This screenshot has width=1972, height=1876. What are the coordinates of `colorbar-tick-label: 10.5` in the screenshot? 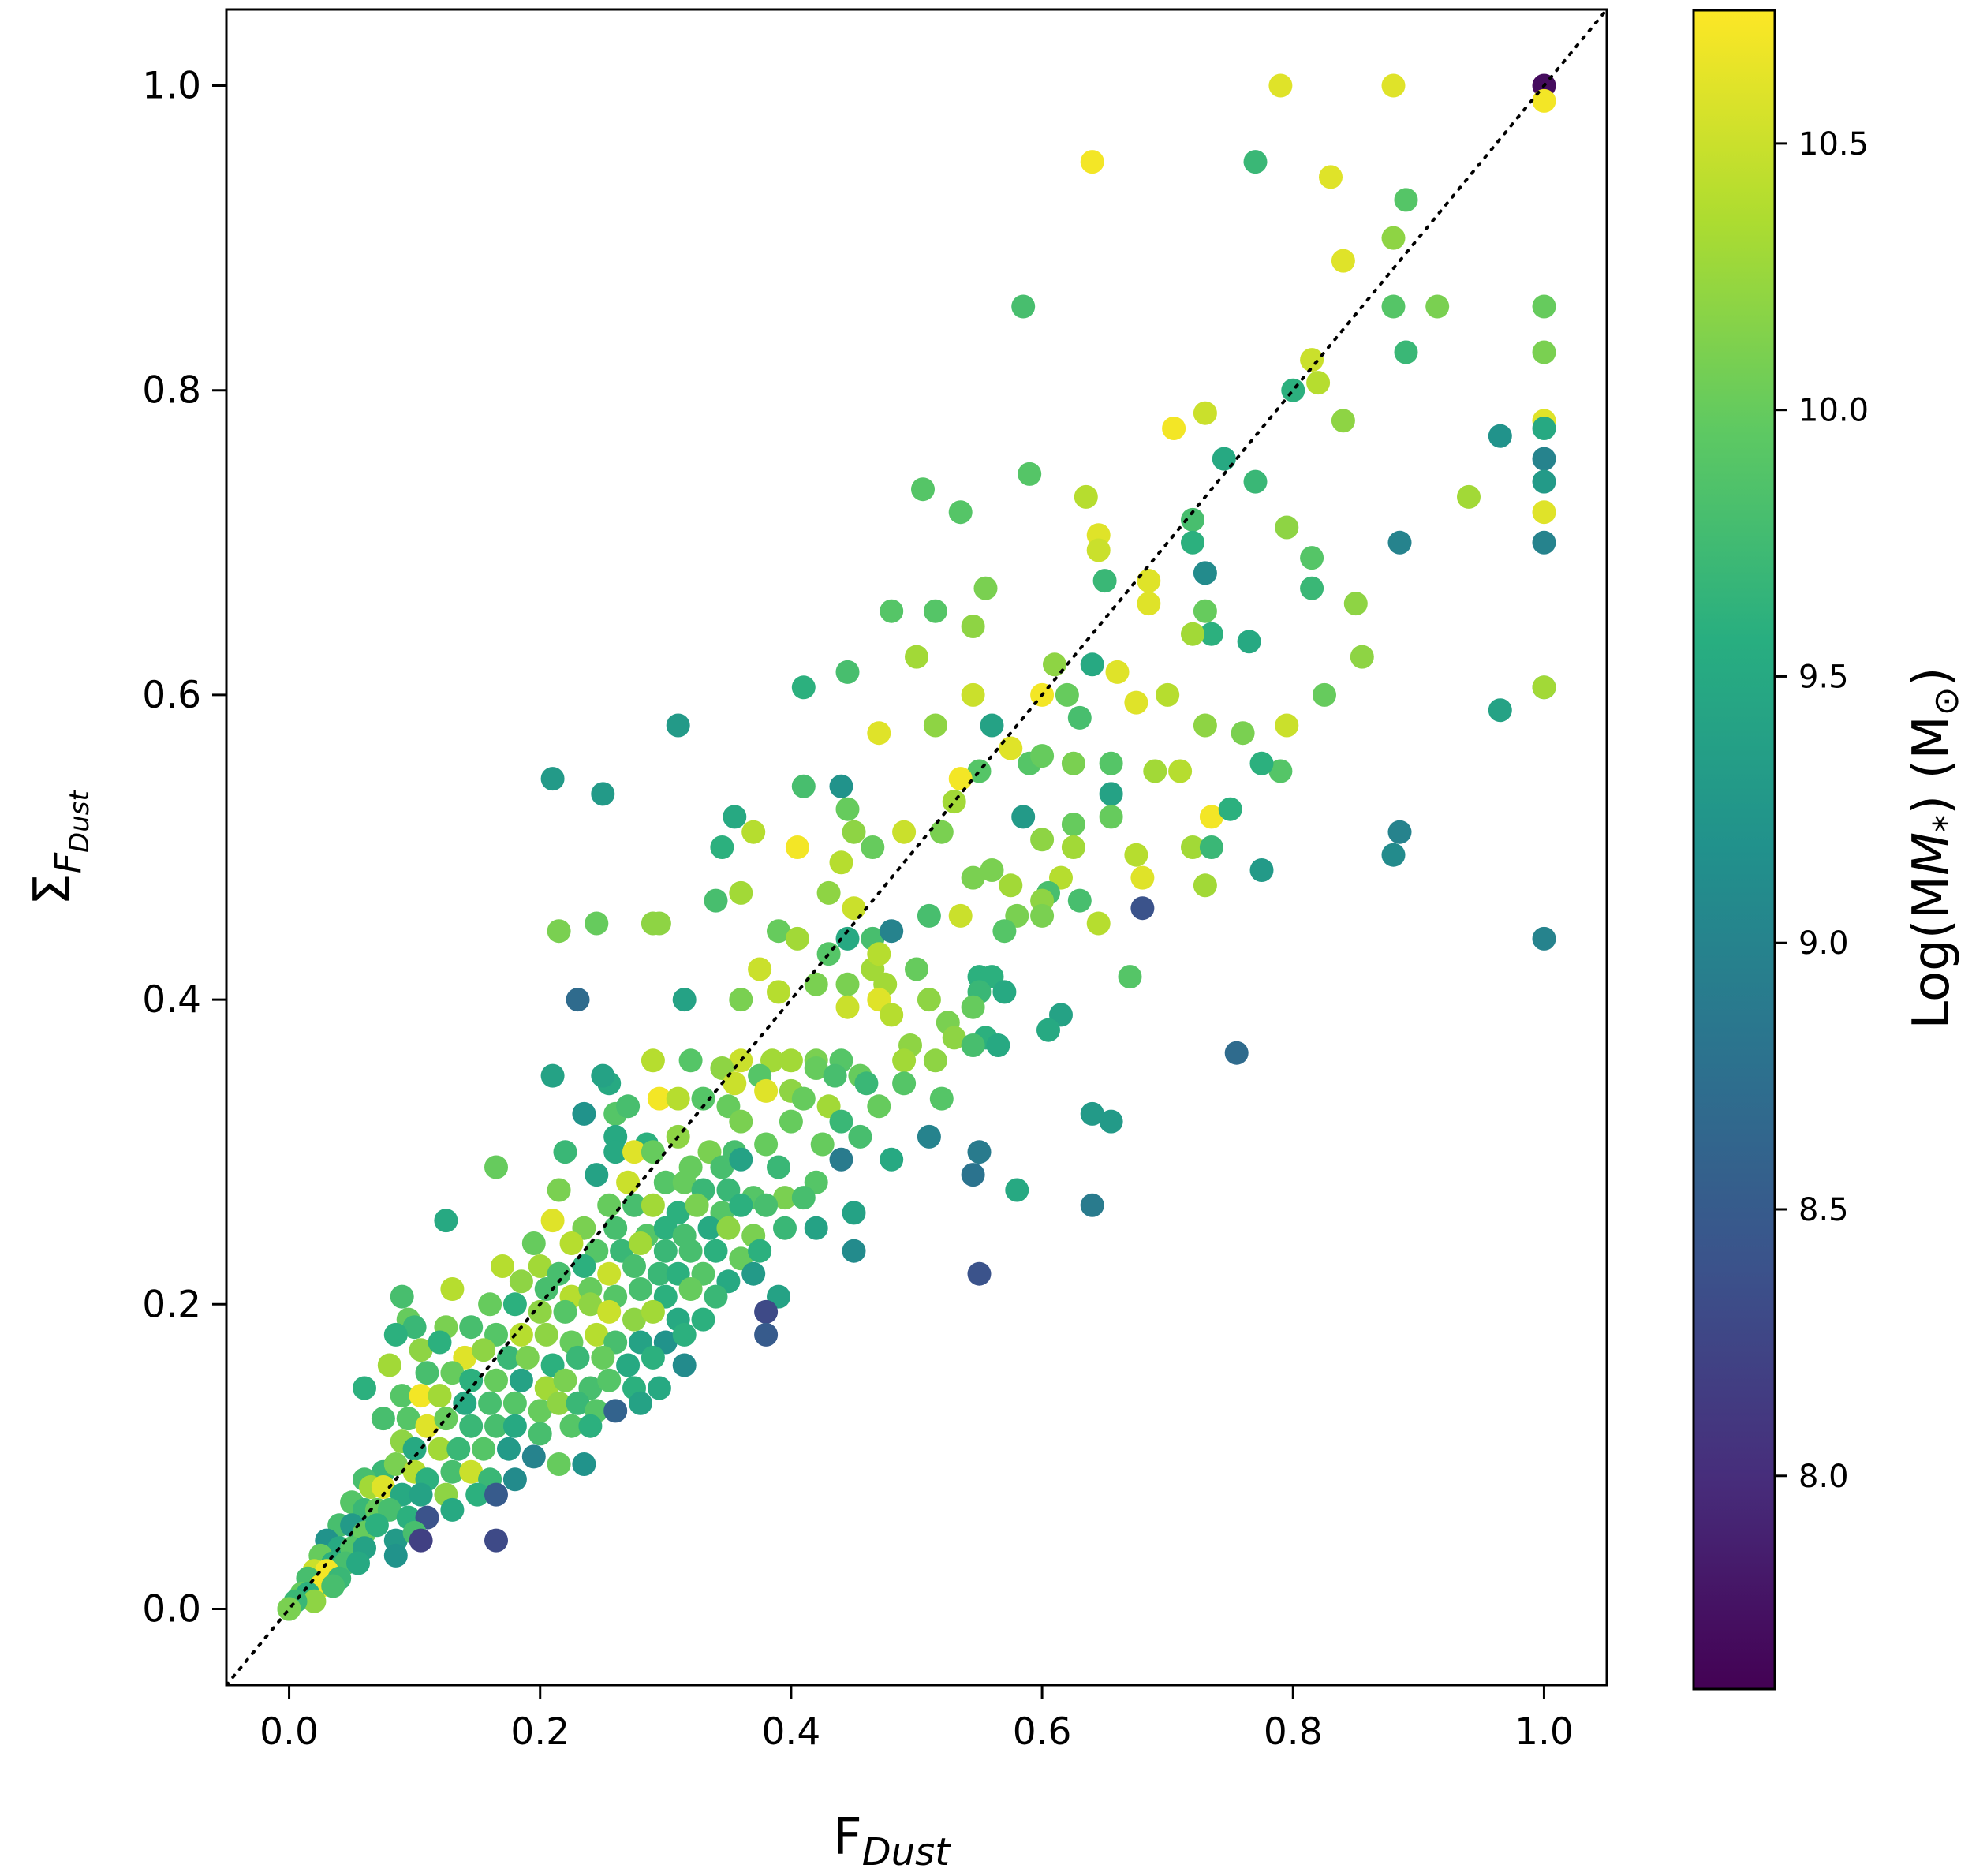 It's located at (1833, 144).